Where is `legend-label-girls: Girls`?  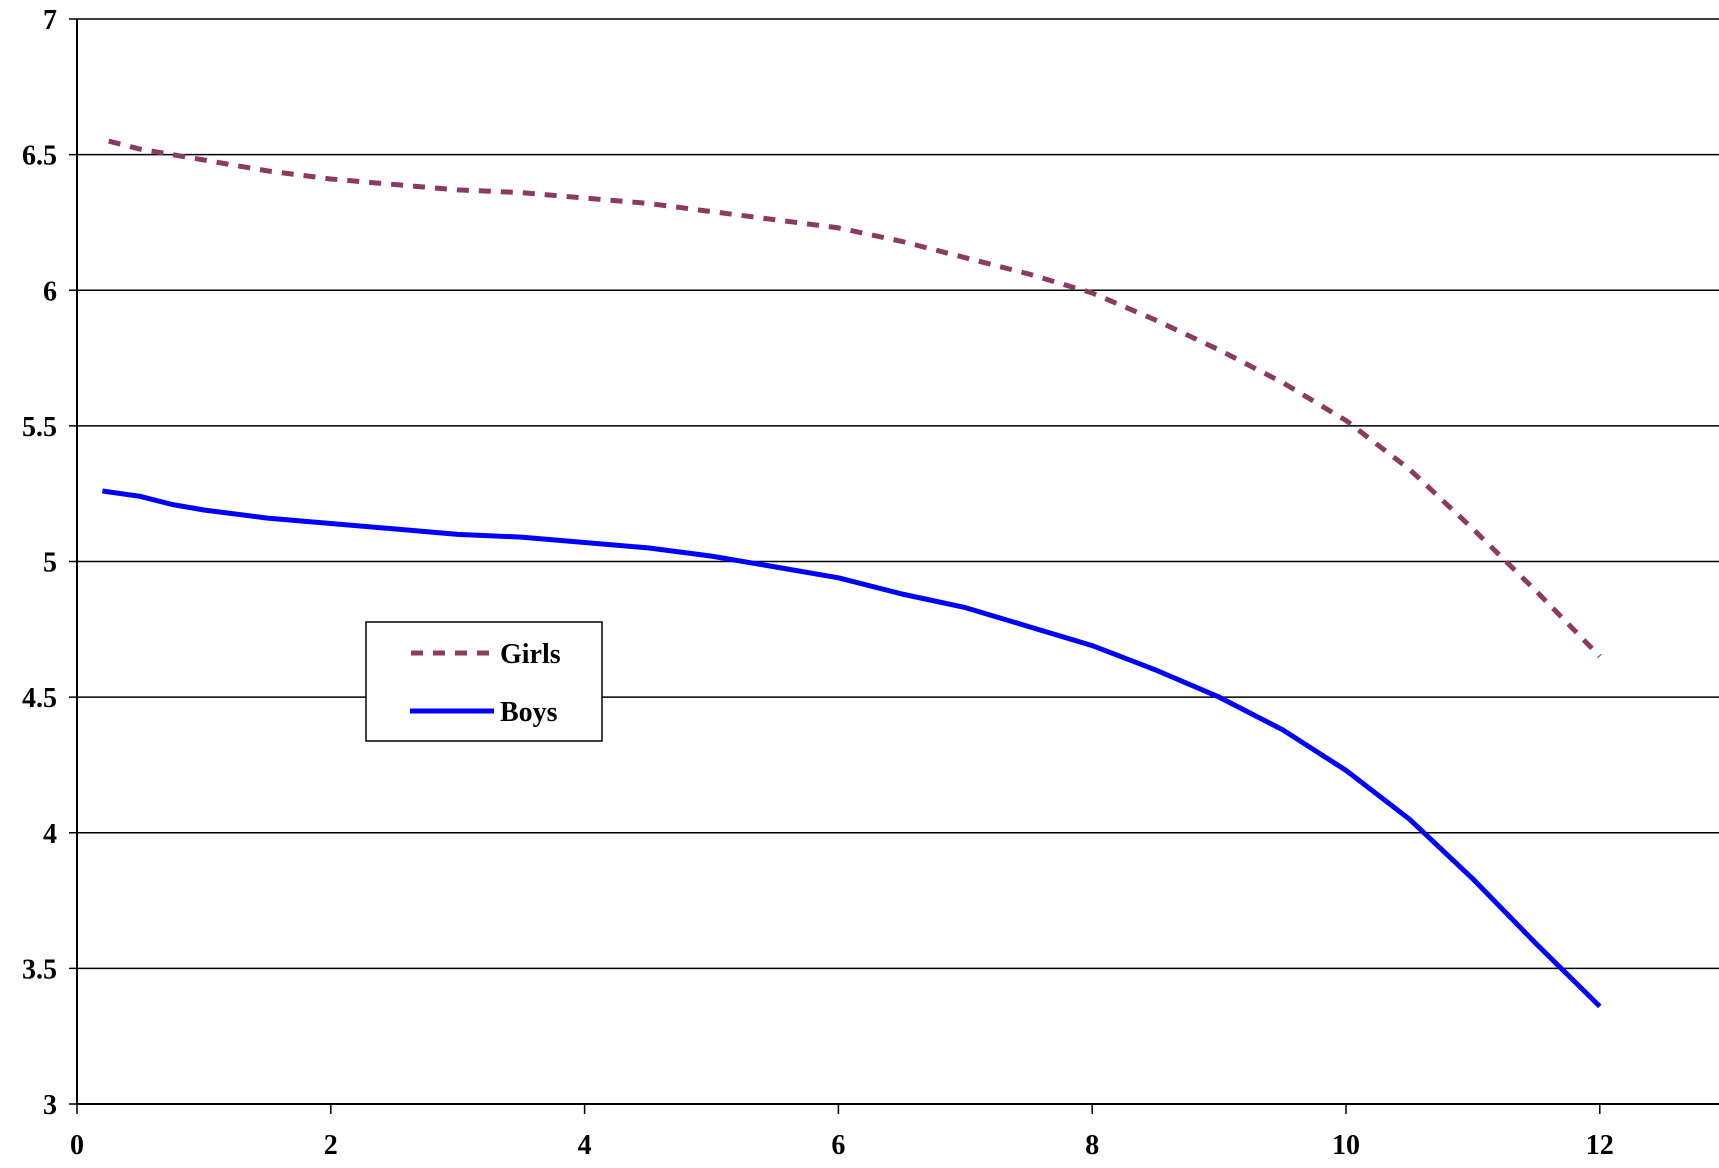
legend-label-girls: Girls is located at coordinates (530, 654).